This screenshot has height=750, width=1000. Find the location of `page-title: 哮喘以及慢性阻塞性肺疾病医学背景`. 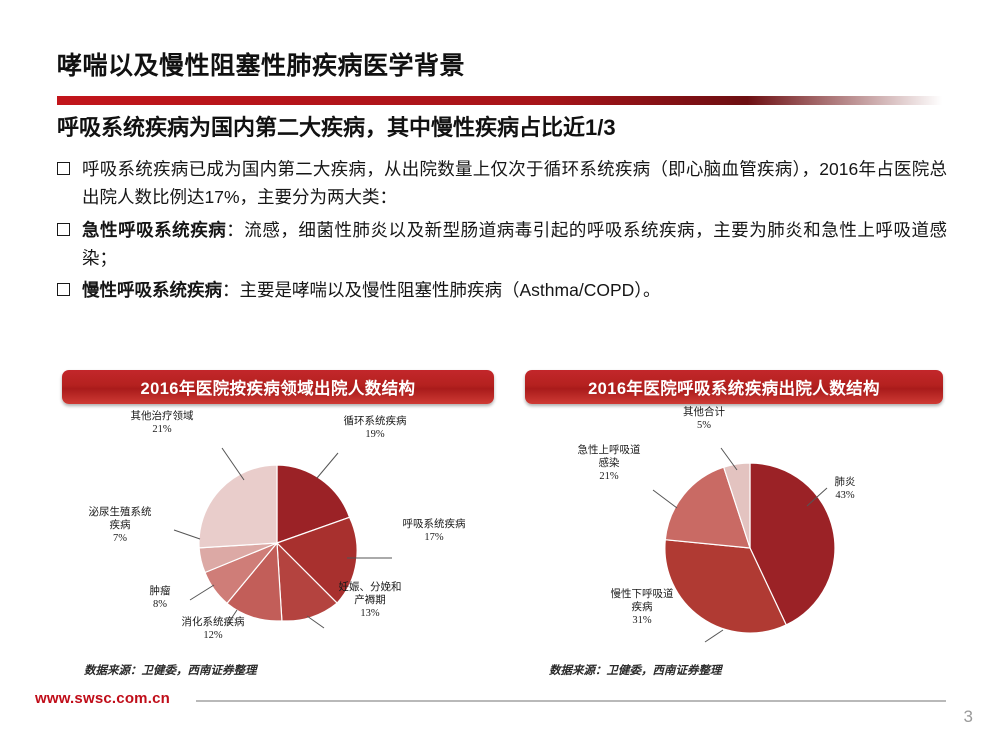

page-title: 哮喘以及慢性阻塞性肺疾病医学背景 is located at coordinates (261, 66).